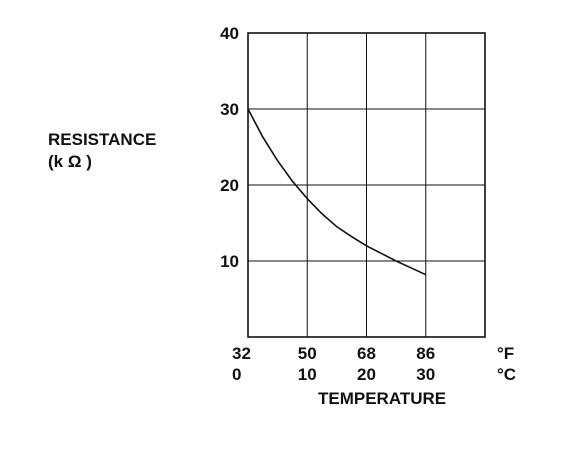 This screenshot has width=576, height=450. I want to click on x-tick-label-f: 86, so click(425, 353).